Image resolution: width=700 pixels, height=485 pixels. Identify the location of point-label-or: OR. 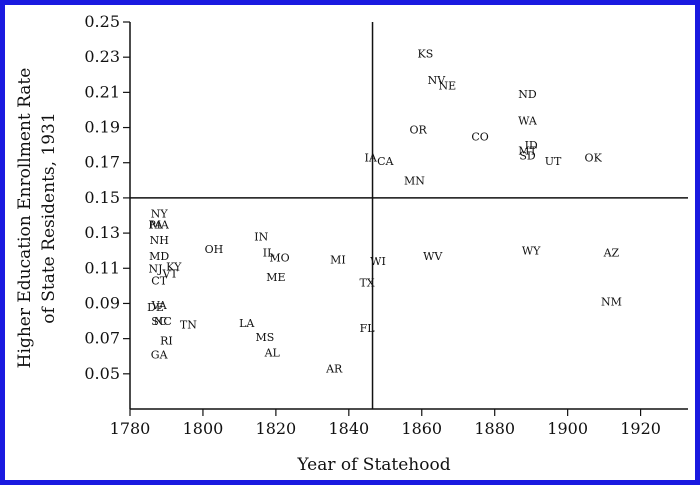
(418, 129).